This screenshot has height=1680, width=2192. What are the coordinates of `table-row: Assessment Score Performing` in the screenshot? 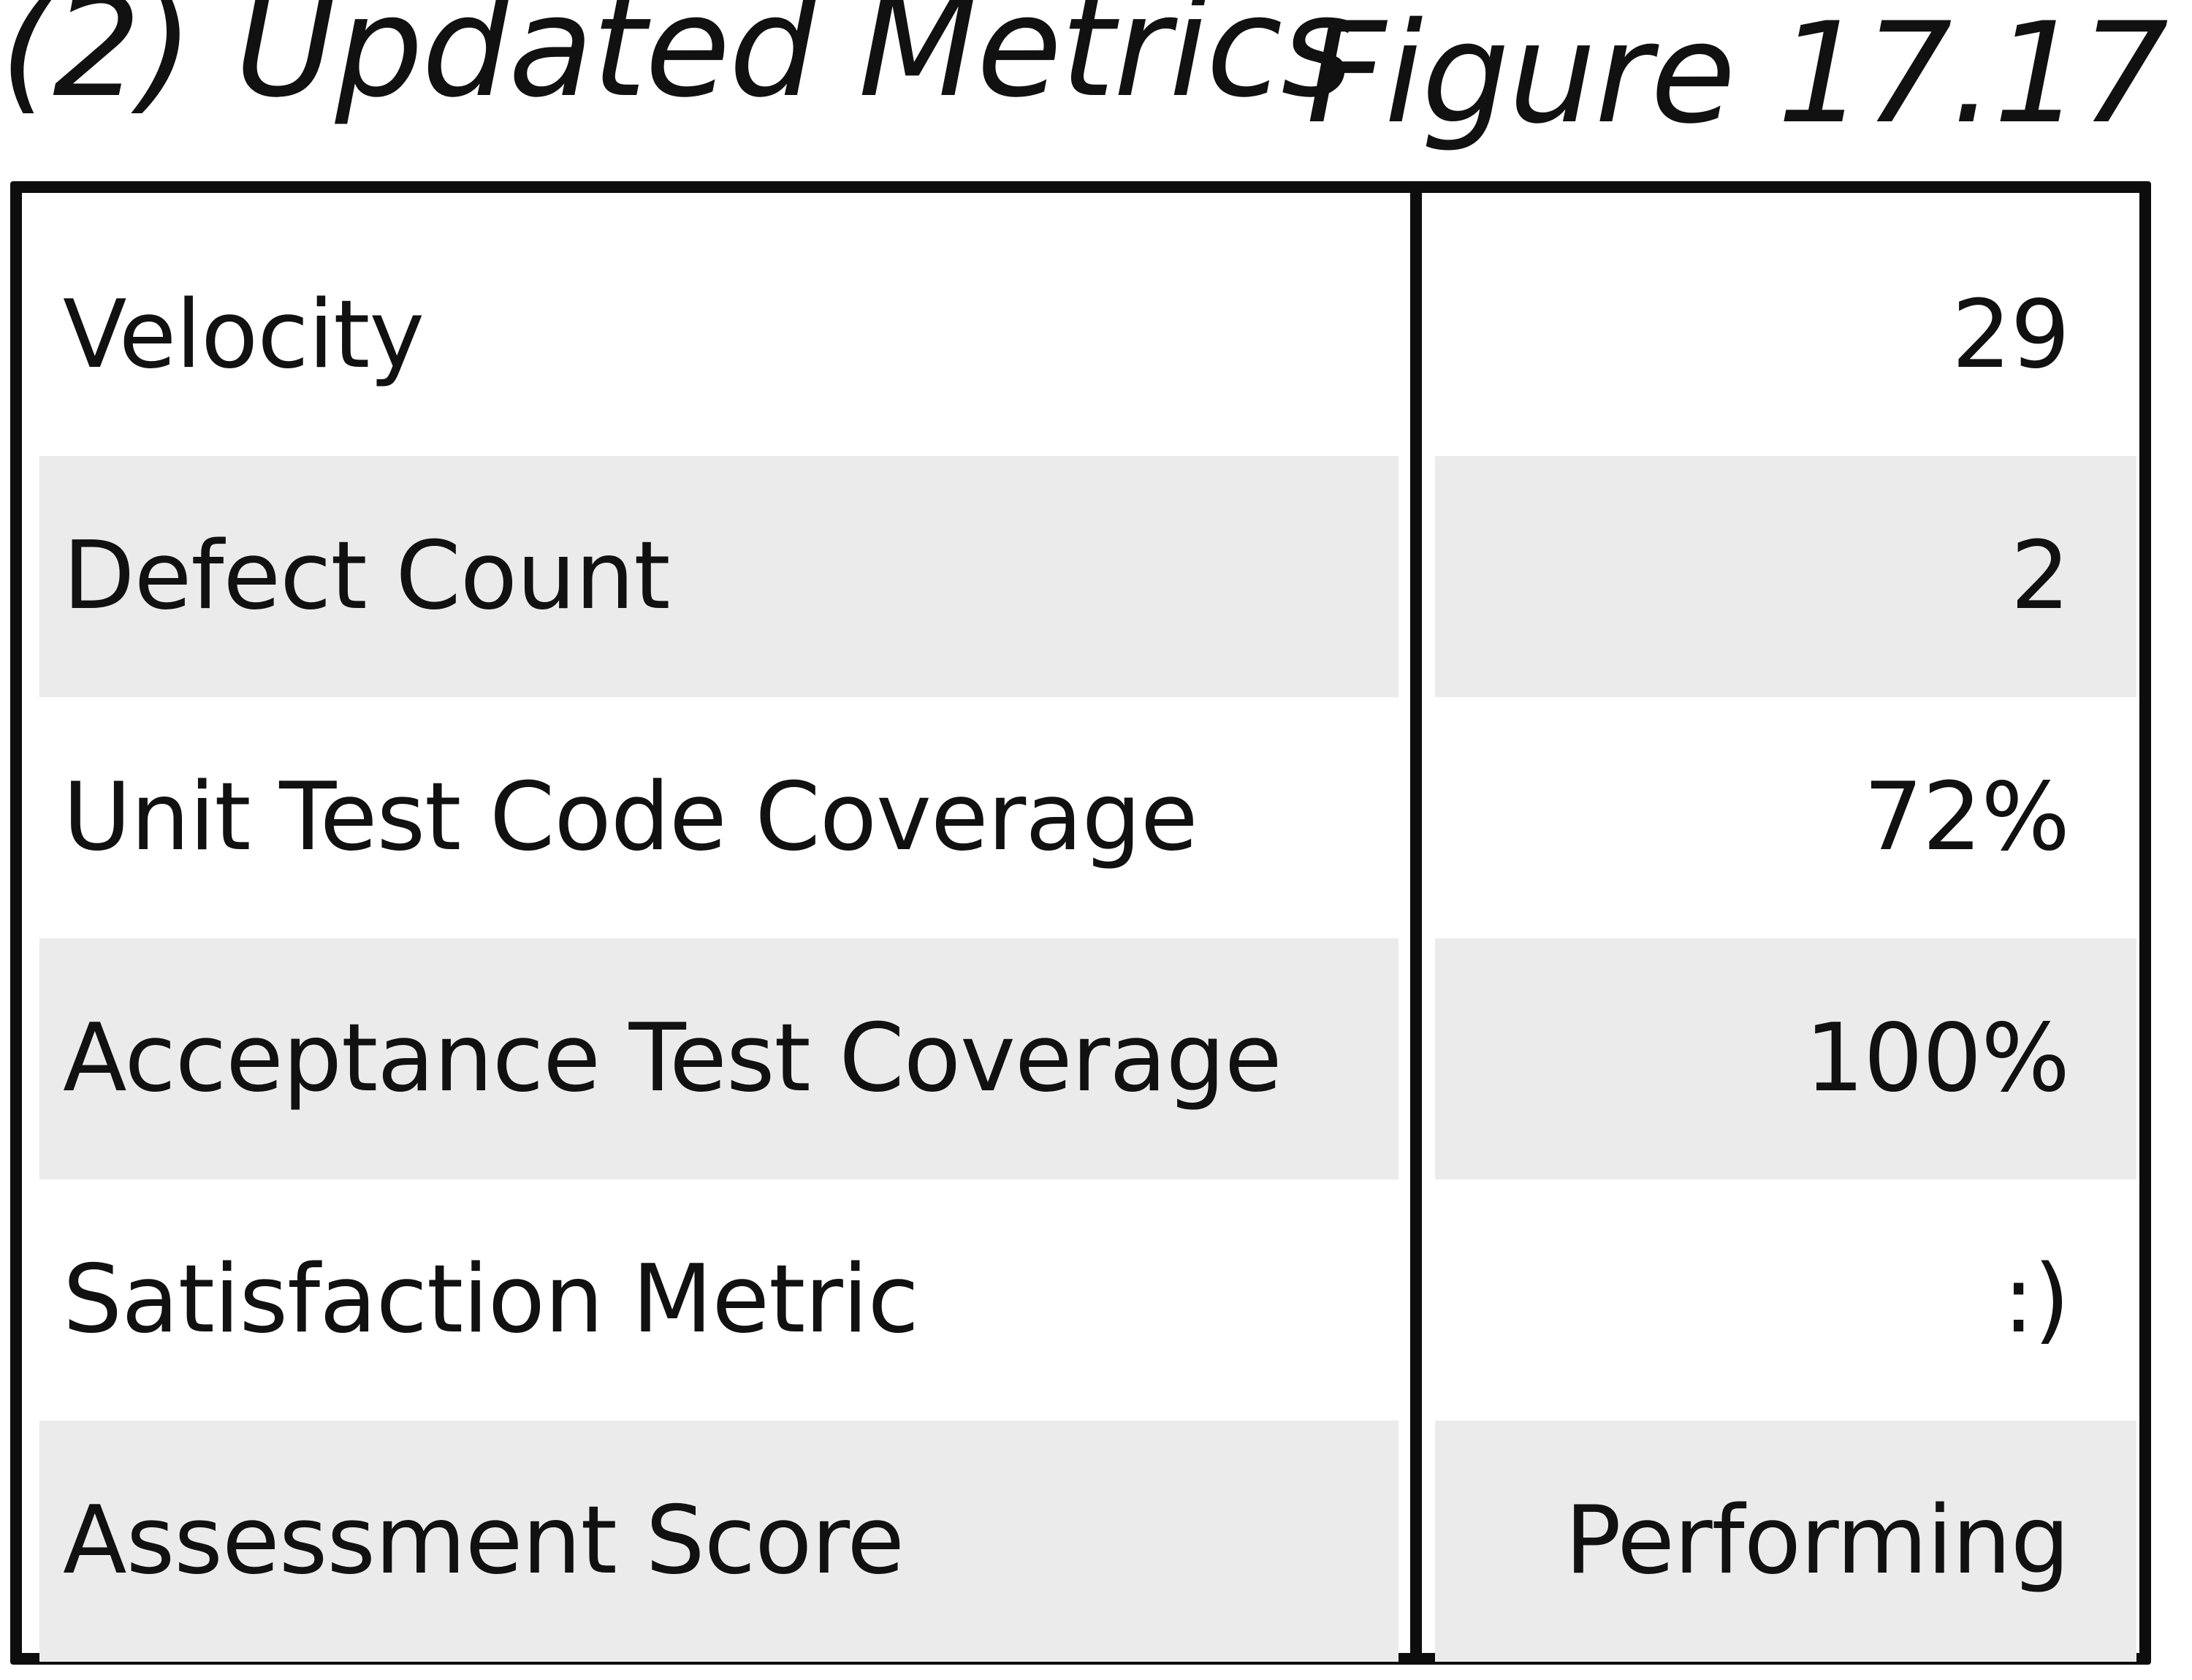 It's located at (1080, 1541).